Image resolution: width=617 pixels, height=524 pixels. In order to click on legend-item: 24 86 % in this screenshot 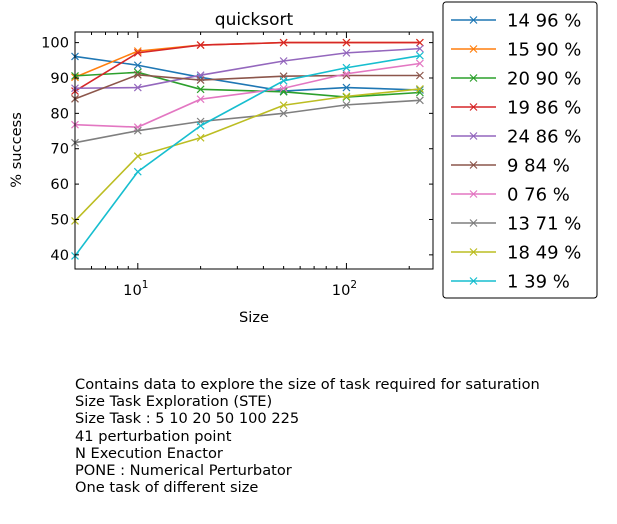, I will do `click(516, 137)`.